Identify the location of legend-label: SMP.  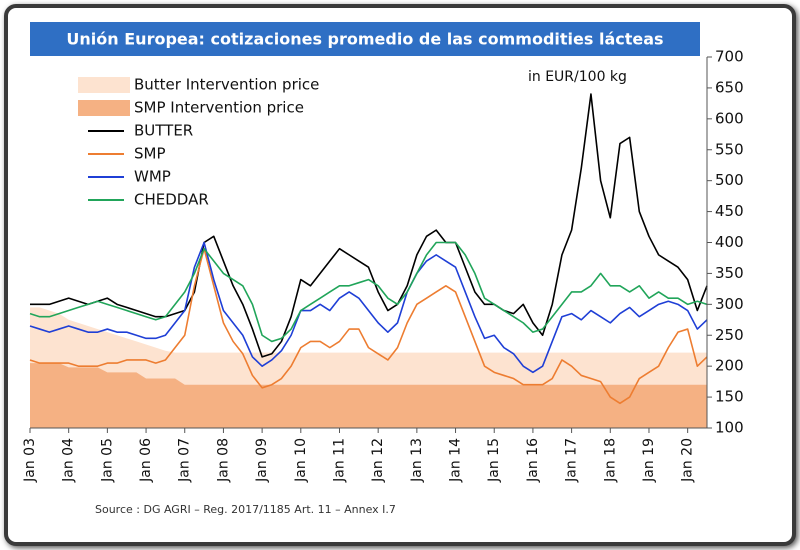
(150, 154).